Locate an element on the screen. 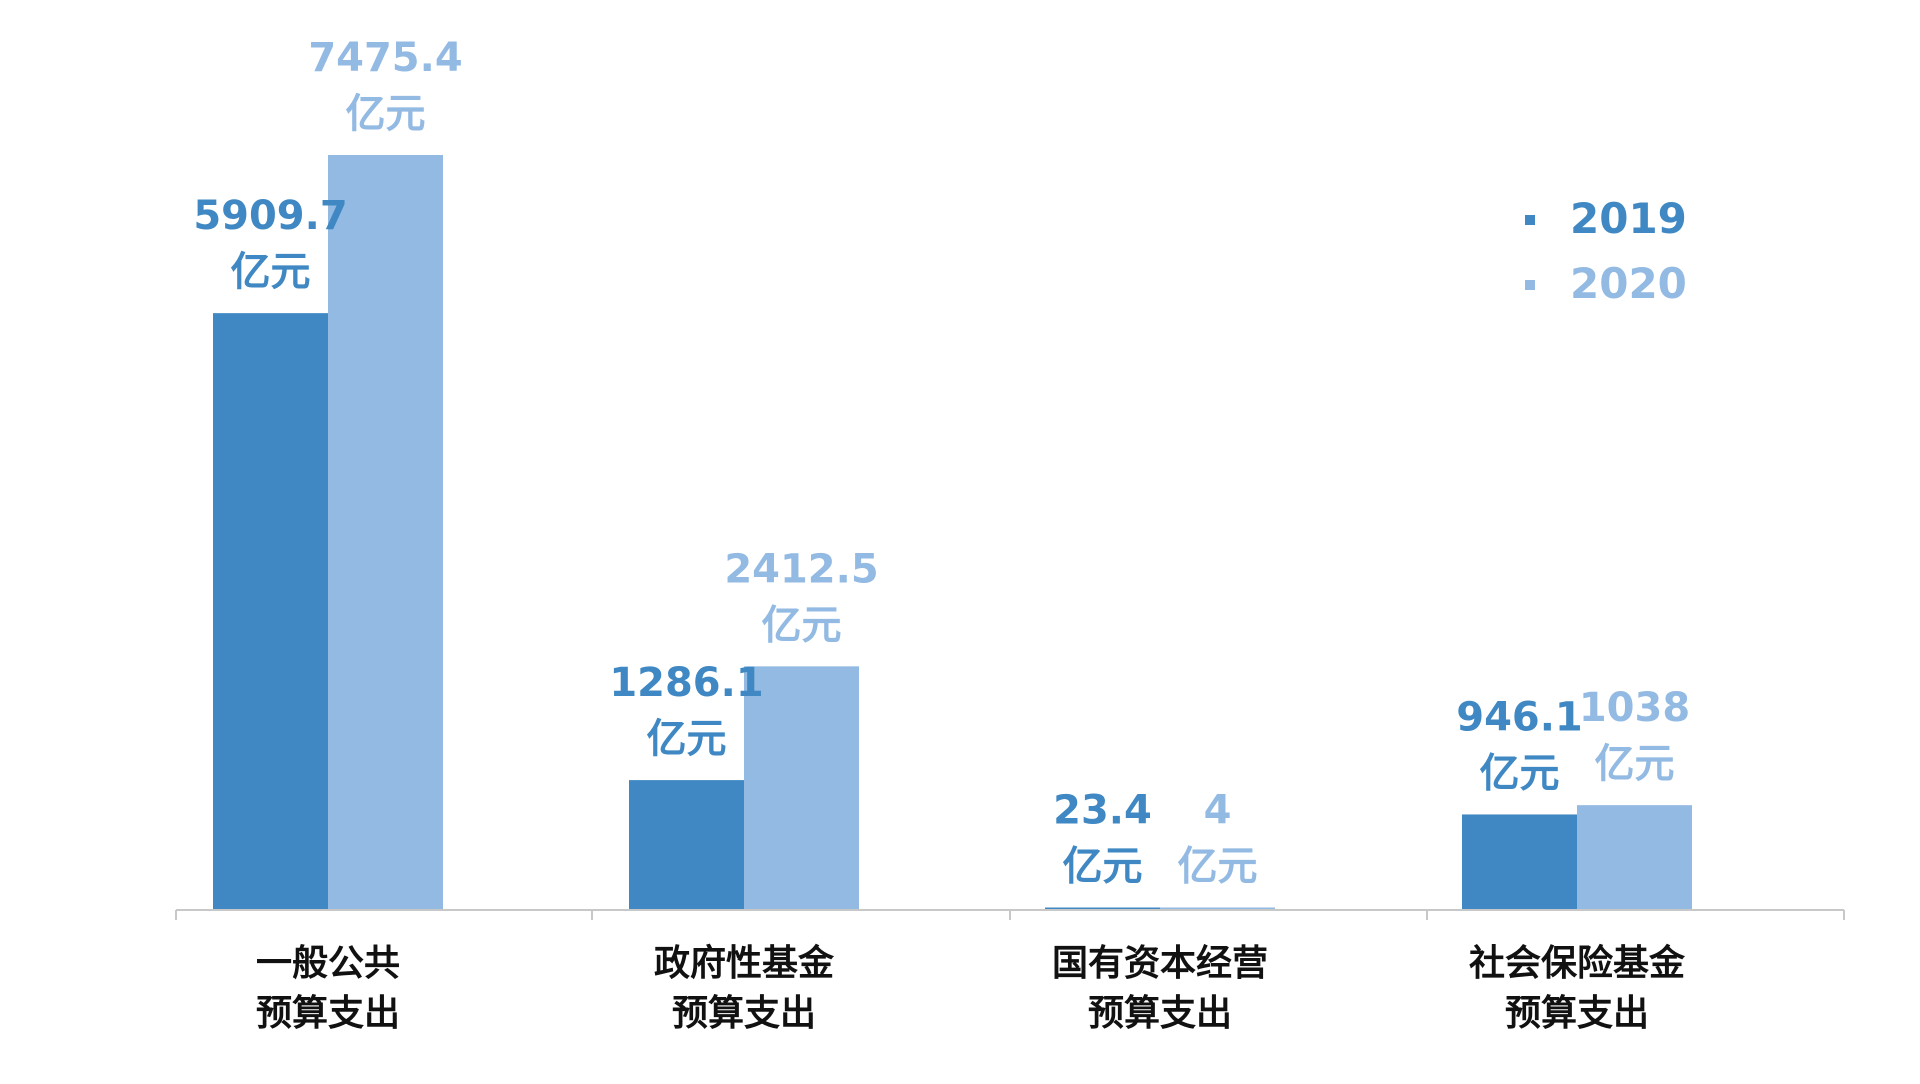 The height and width of the screenshot is (1084, 1920). legend-label-2019: 2019 is located at coordinates (1628, 218).